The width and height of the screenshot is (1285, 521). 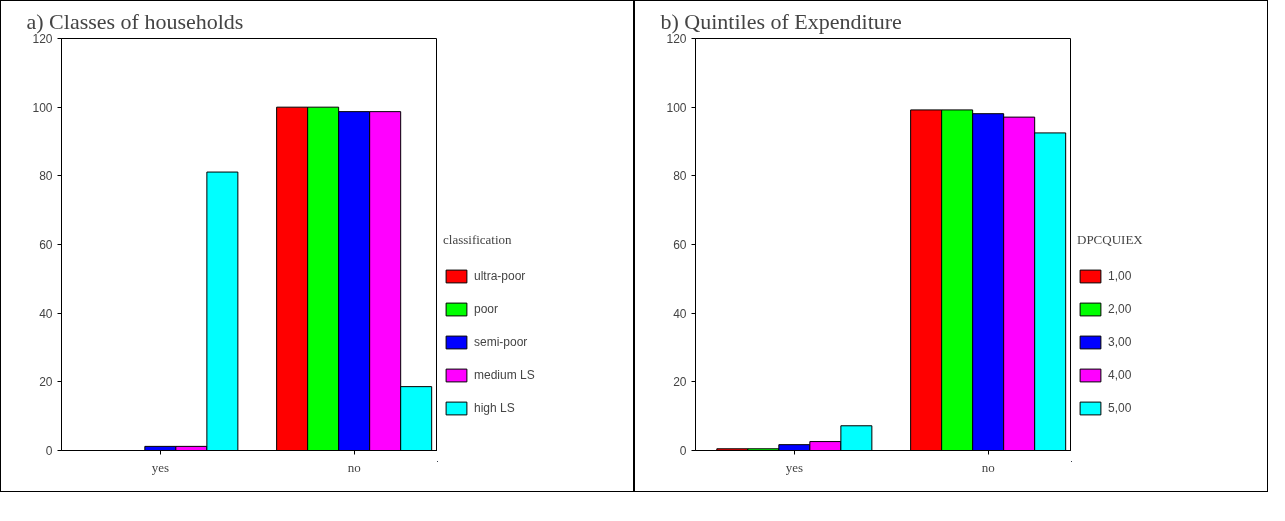 What do you see at coordinates (478, 240) in the screenshot?
I see `legend-title: classification` at bounding box center [478, 240].